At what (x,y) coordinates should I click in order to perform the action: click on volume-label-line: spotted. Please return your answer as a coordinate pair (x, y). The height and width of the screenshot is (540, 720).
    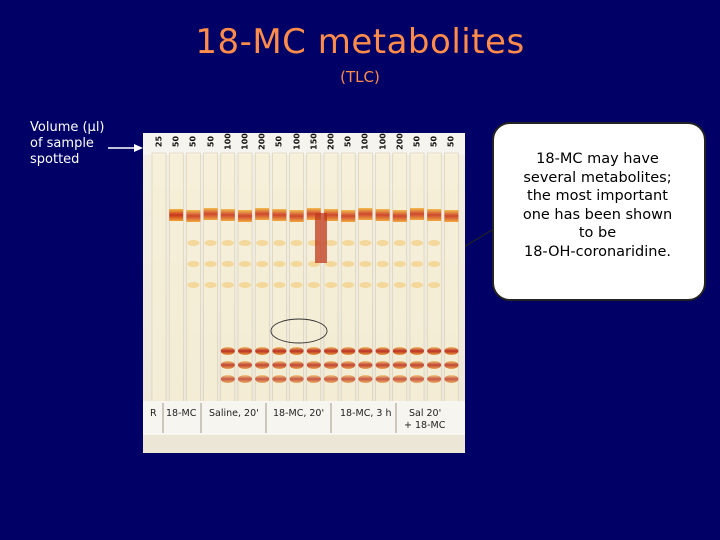
    Looking at the image, I should click on (55, 159).